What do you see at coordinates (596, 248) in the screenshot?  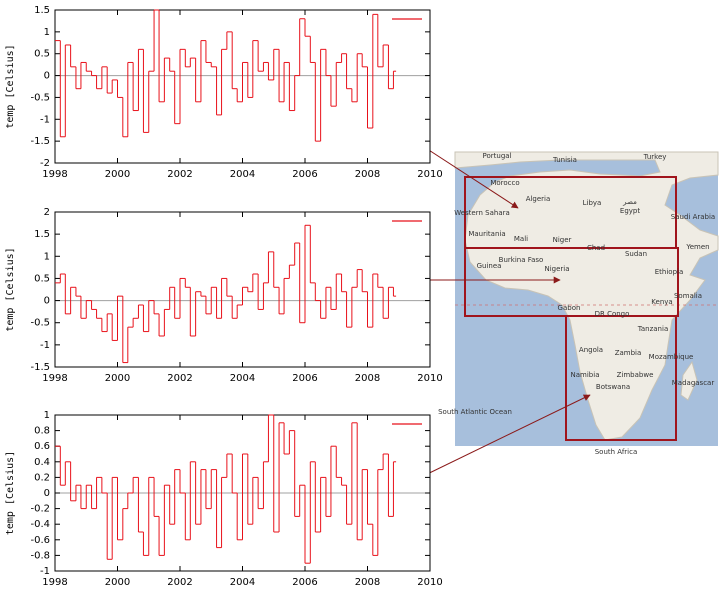 I see `map-label: Chad` at bounding box center [596, 248].